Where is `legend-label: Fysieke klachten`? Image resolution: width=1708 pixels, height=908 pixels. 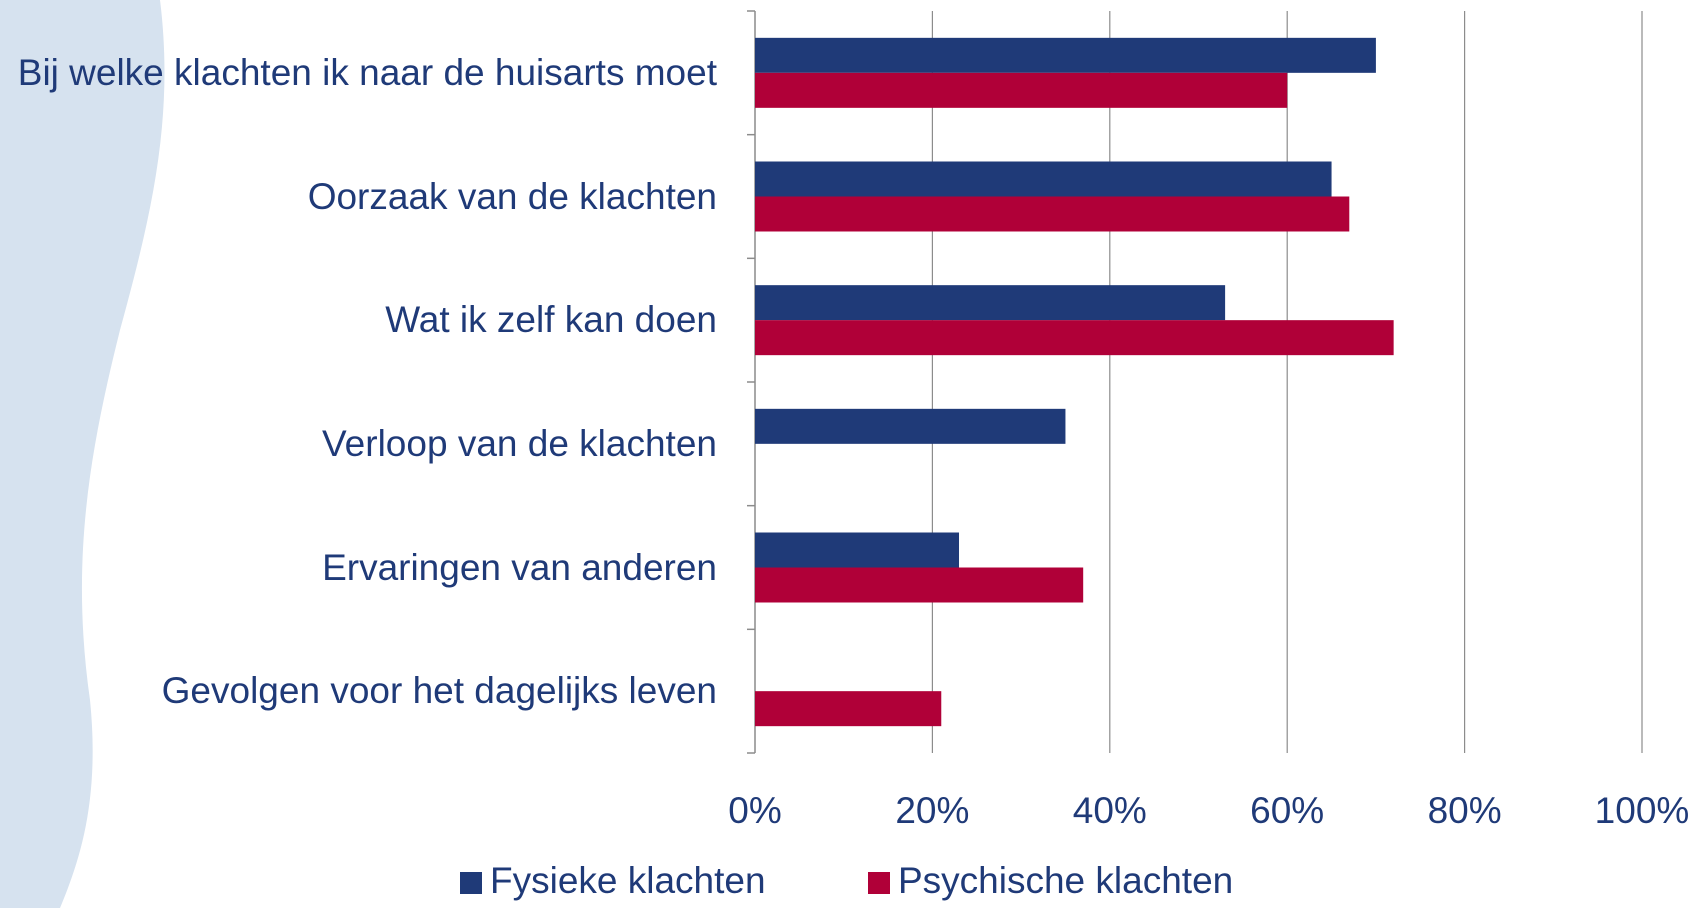 legend-label: Fysieke klachten is located at coordinates (628, 880).